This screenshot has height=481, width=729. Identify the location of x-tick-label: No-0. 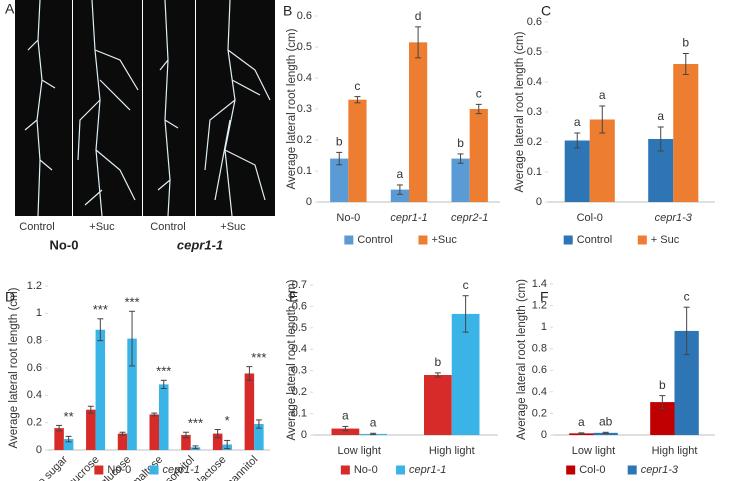
(348, 218).